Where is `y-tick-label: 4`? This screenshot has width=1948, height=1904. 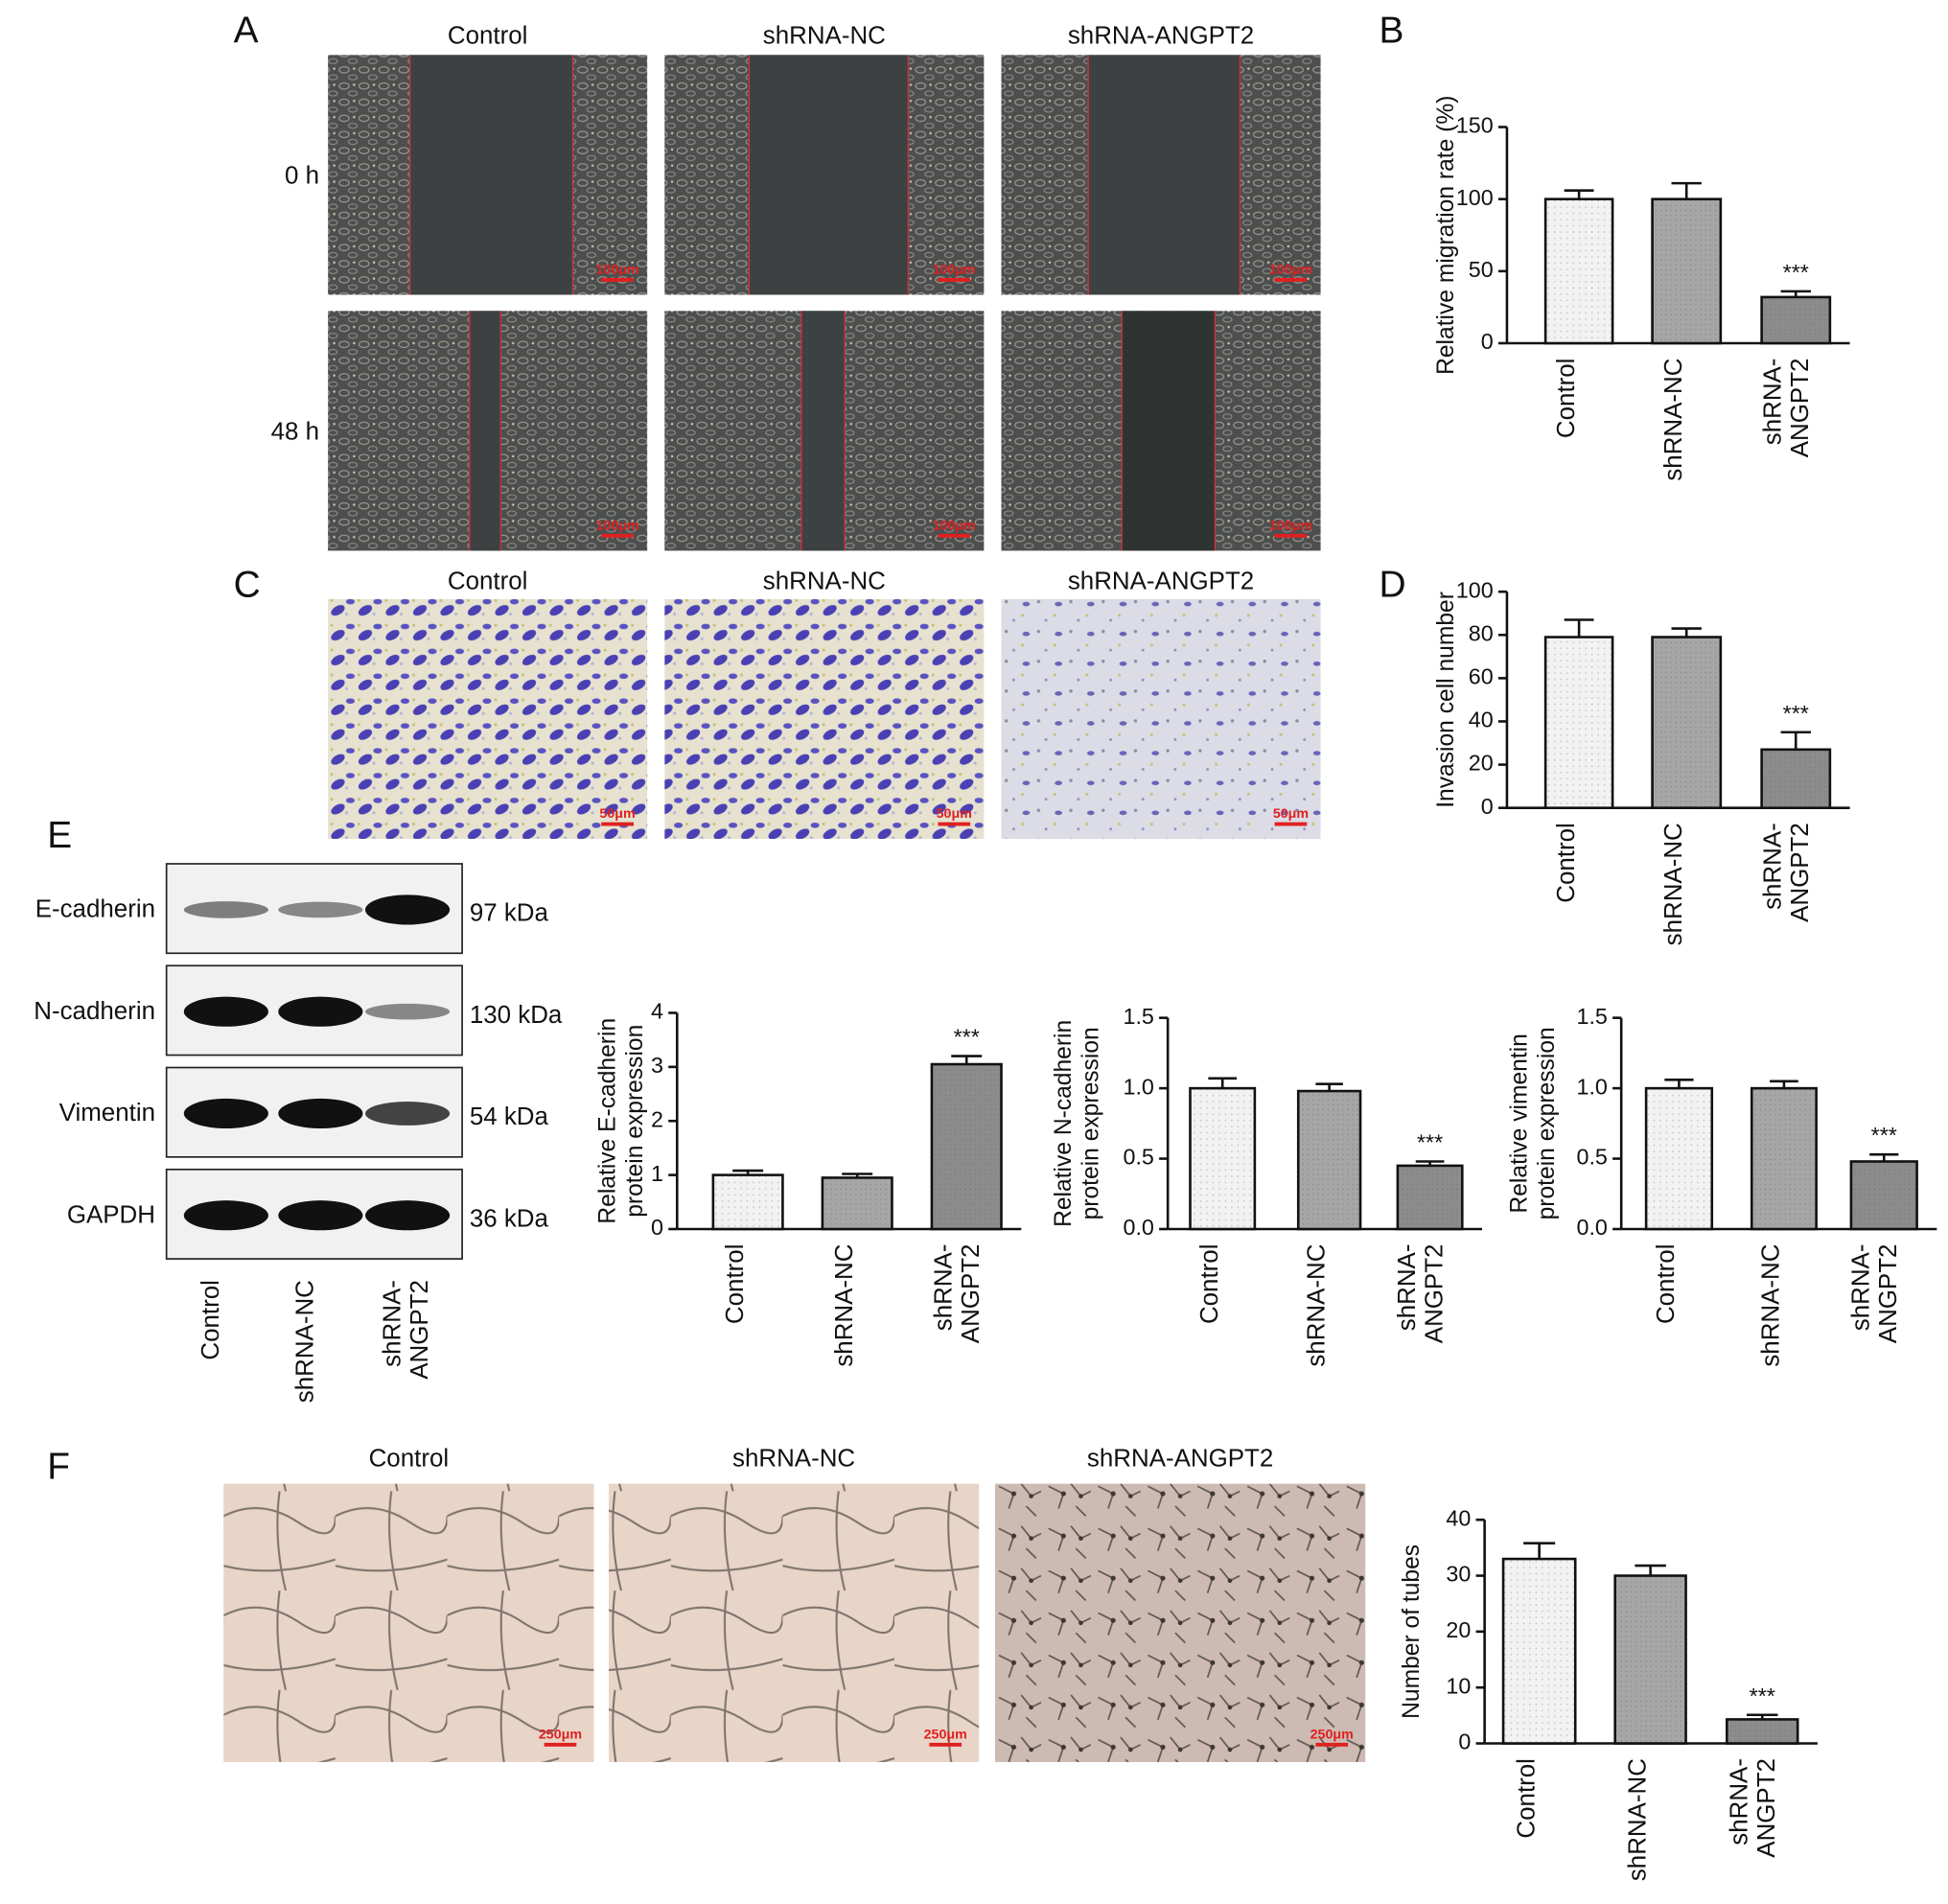 y-tick-label: 4 is located at coordinates (657, 1011).